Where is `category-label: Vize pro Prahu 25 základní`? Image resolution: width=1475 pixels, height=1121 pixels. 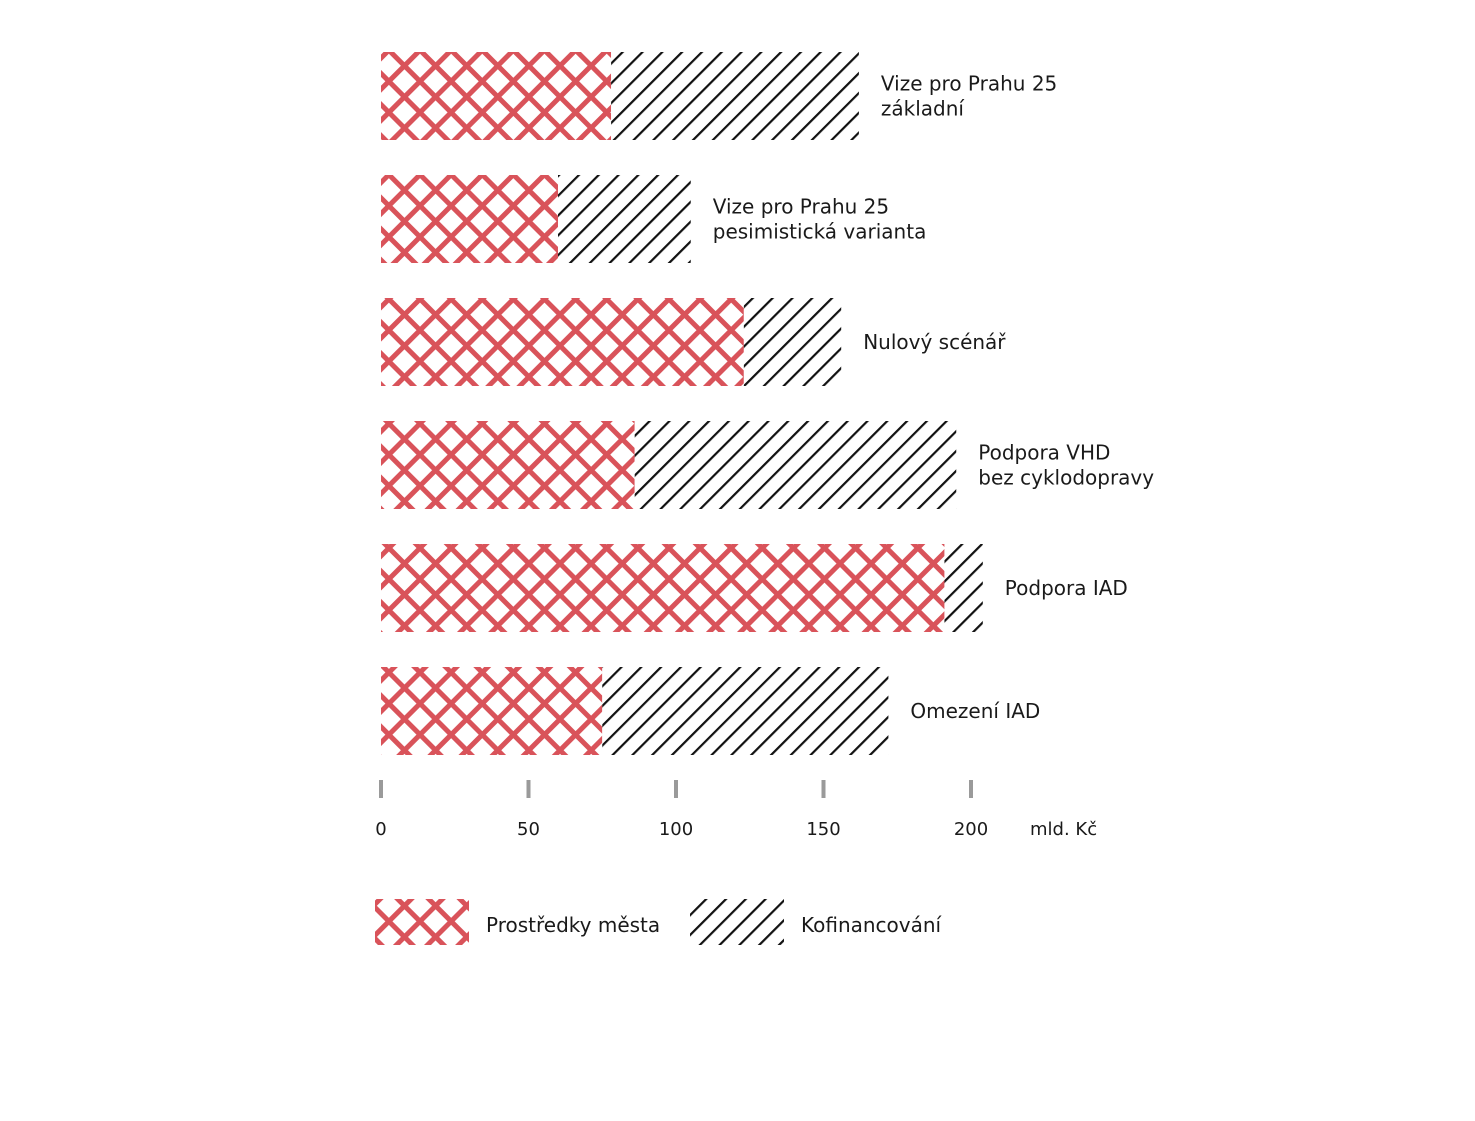
category-label: Vize pro Prahu 25 základní is located at coordinates (969, 96).